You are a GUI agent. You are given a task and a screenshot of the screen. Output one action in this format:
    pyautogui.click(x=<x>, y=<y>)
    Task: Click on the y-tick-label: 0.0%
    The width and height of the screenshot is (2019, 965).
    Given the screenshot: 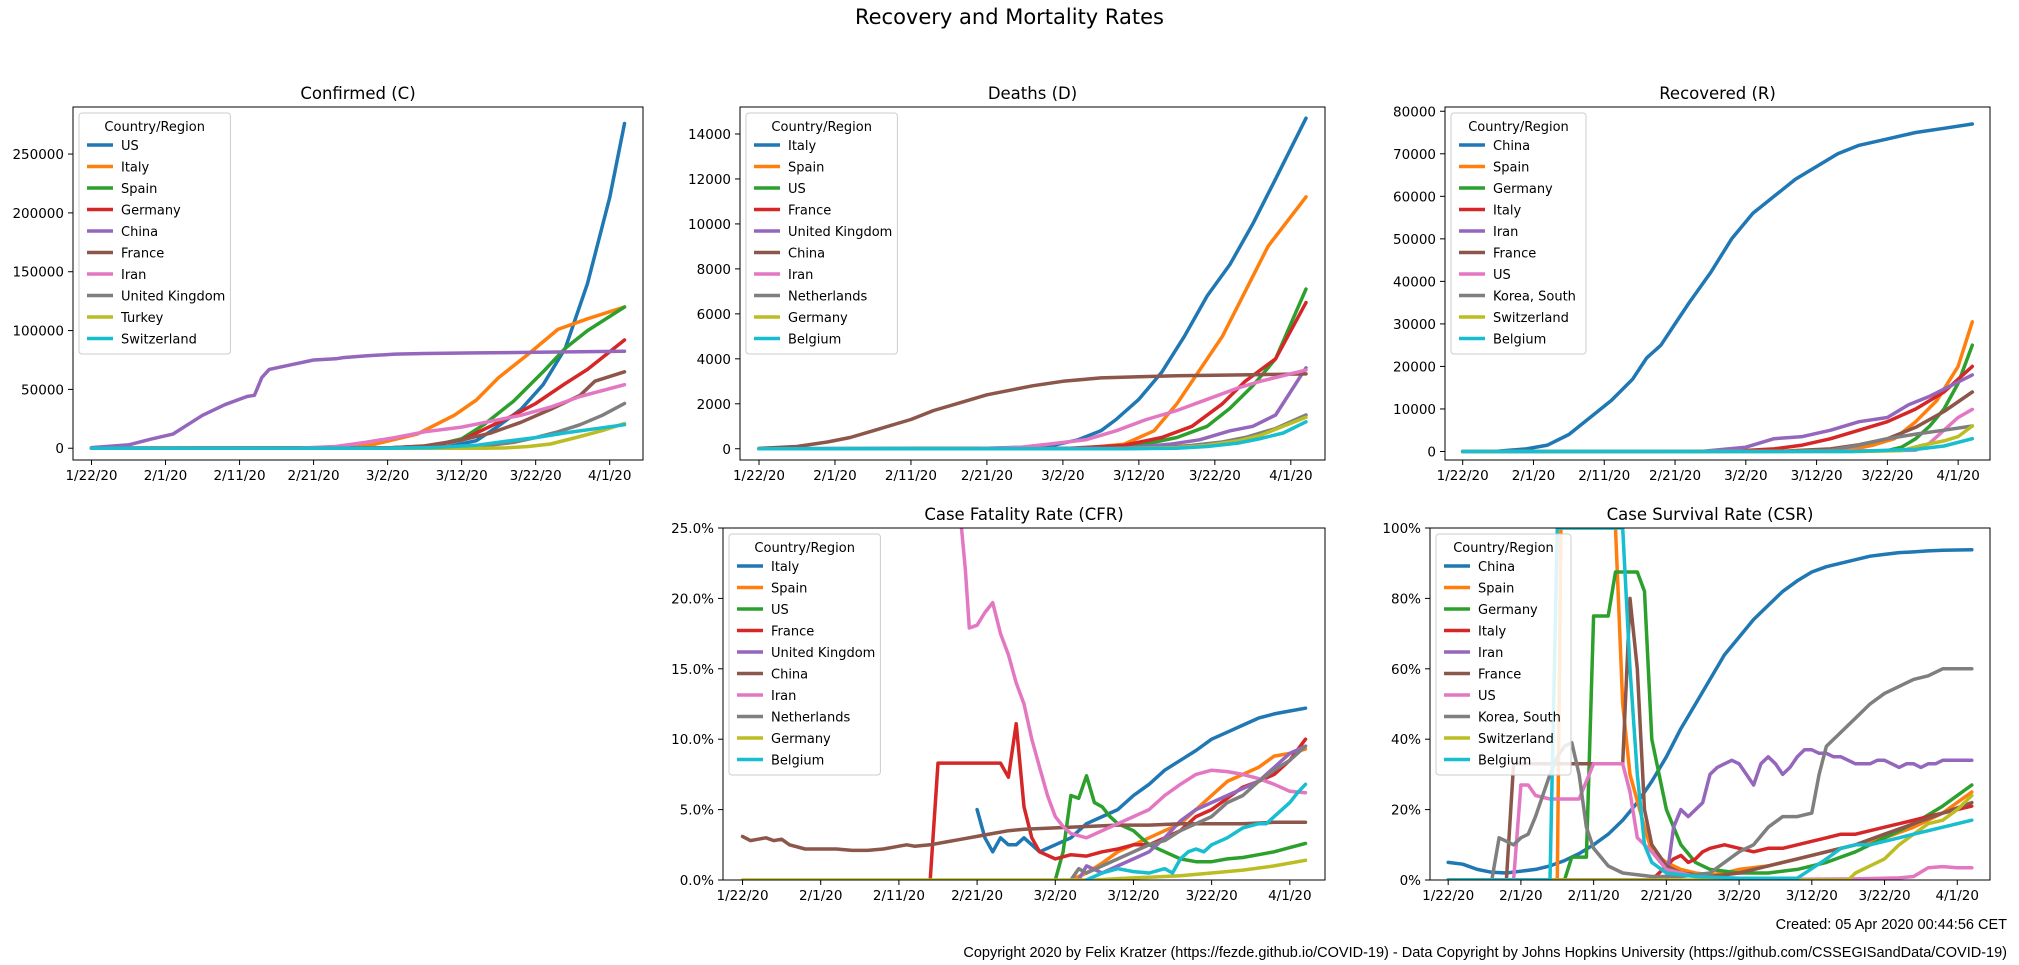 What is the action you would take?
    pyautogui.click(x=697, y=881)
    